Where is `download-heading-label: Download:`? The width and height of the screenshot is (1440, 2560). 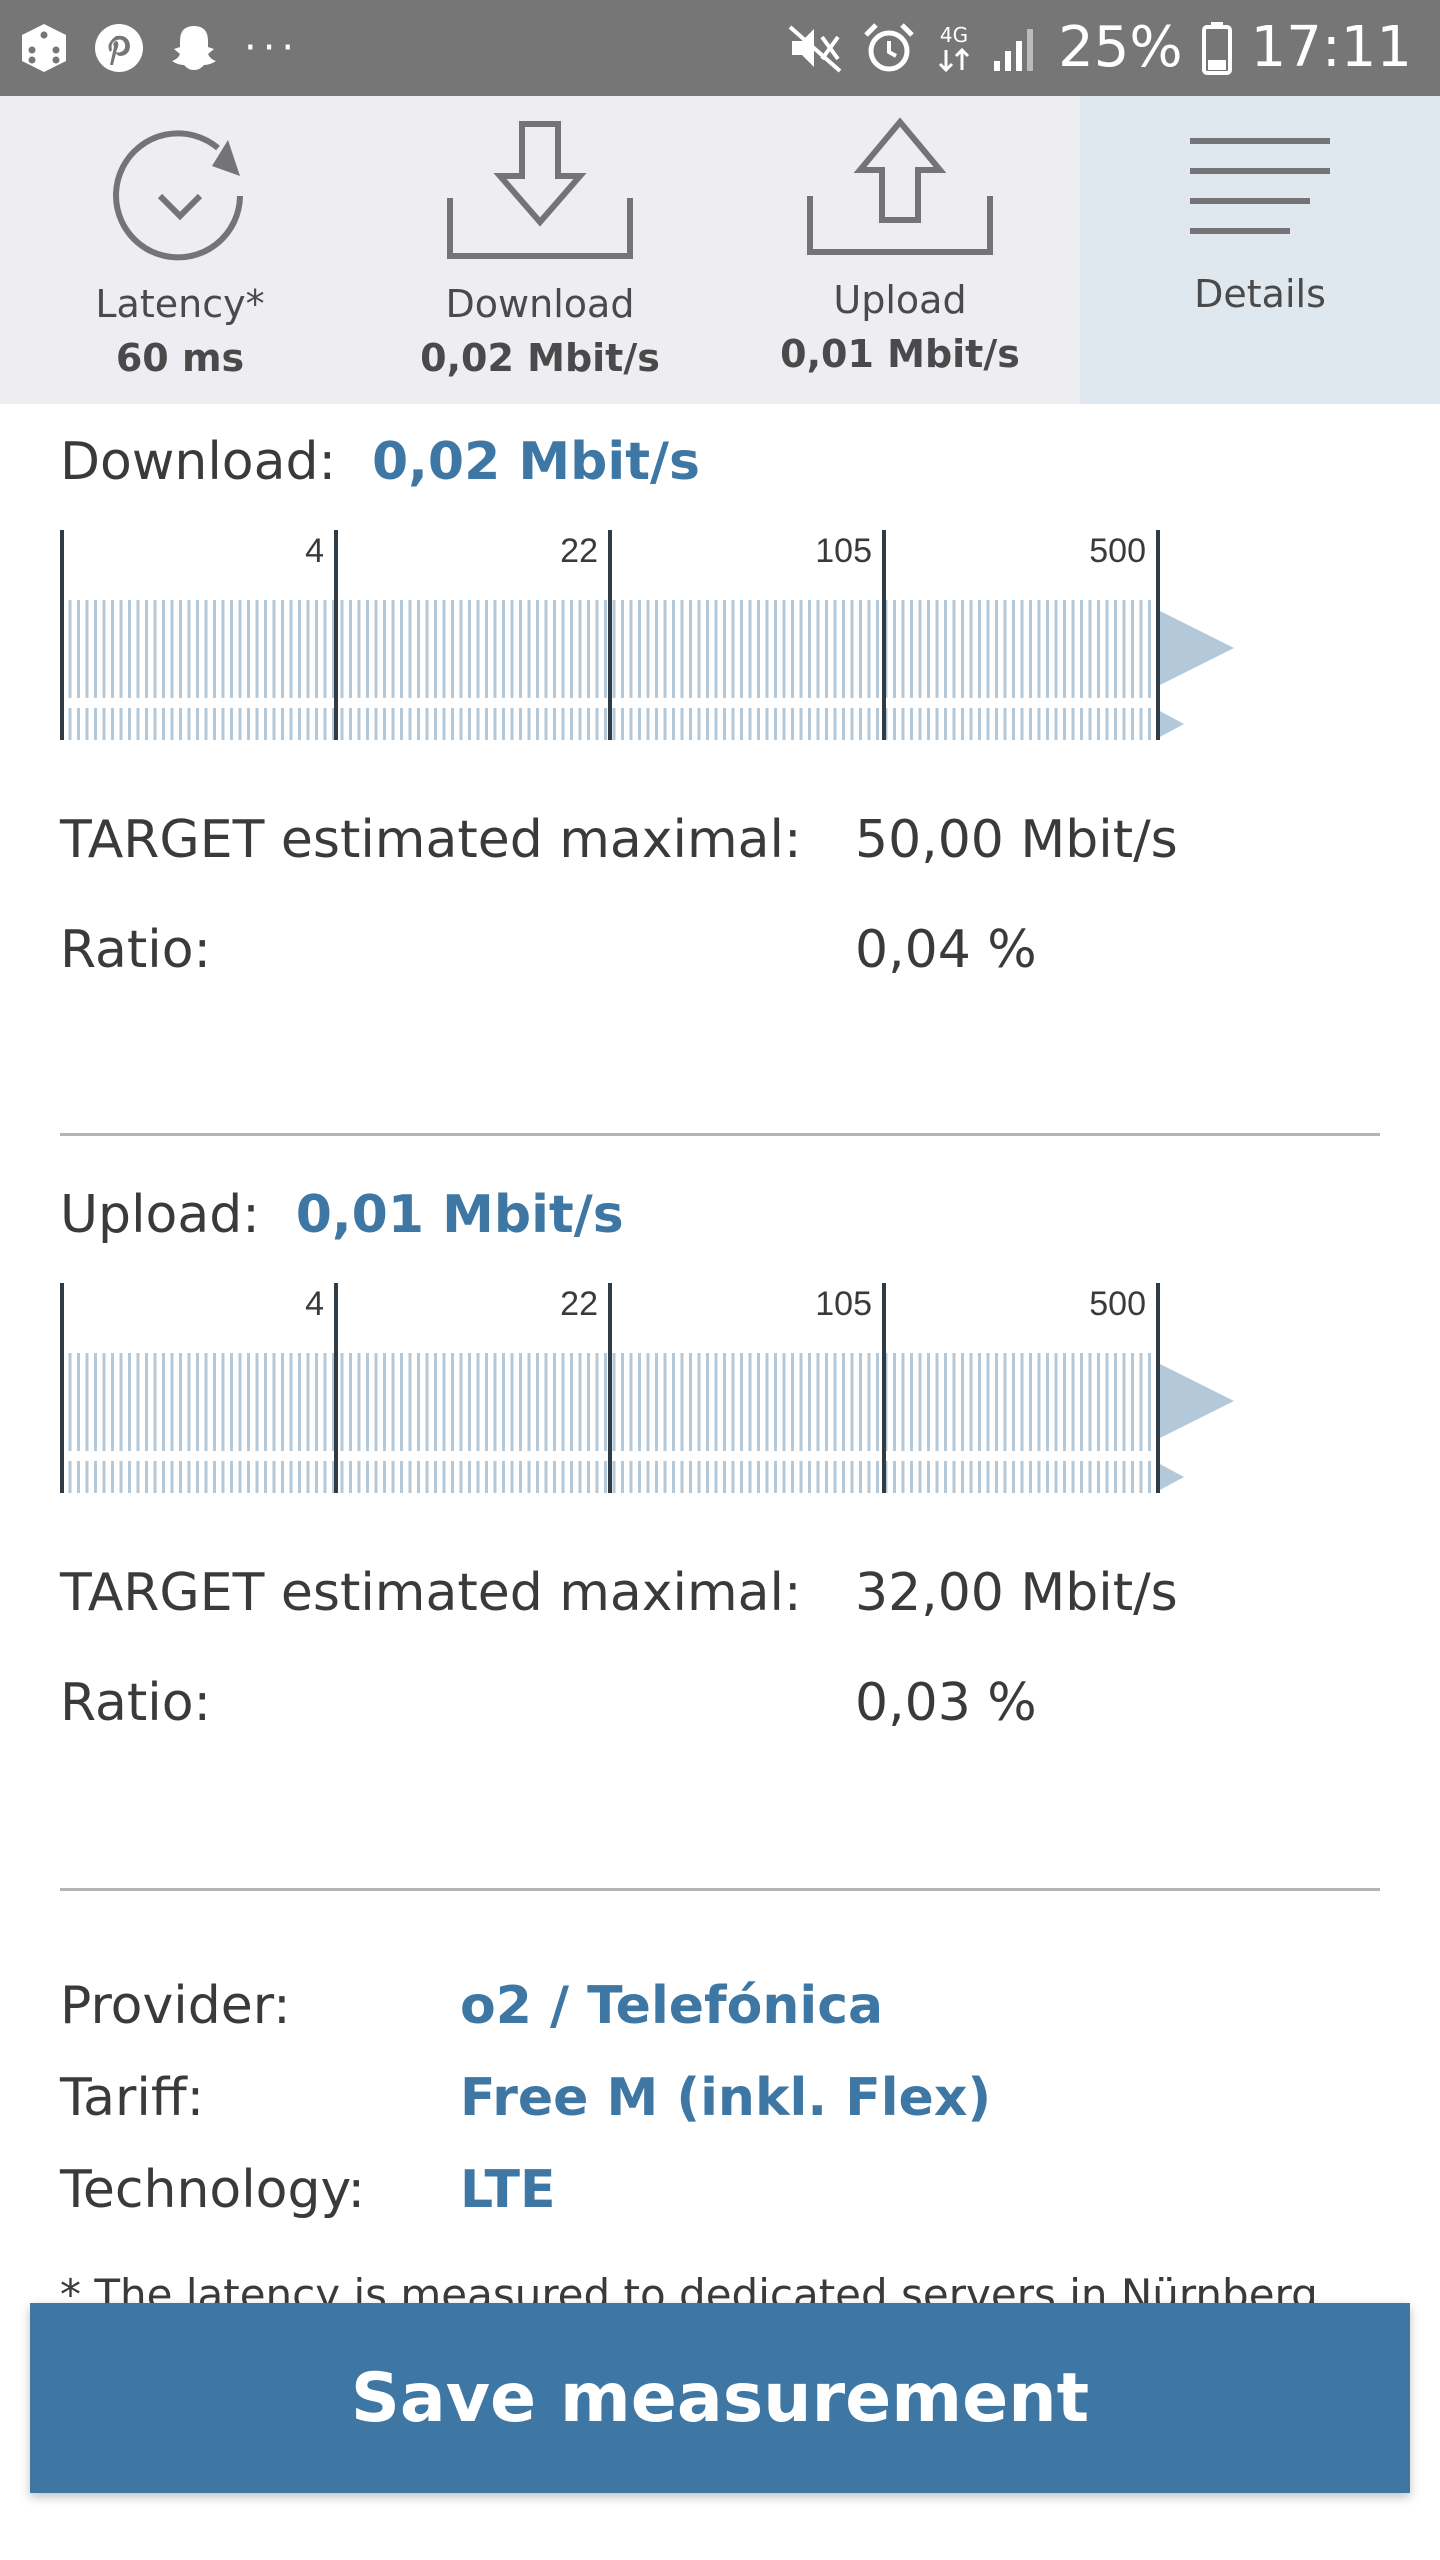 download-heading-label: Download: is located at coordinates (198, 462).